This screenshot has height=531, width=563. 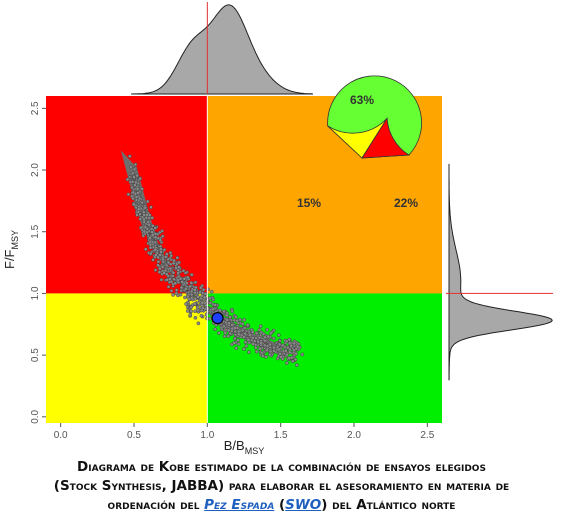 What do you see at coordinates (239, 505) in the screenshot?
I see `swordfish-link: Pez Espada` at bounding box center [239, 505].